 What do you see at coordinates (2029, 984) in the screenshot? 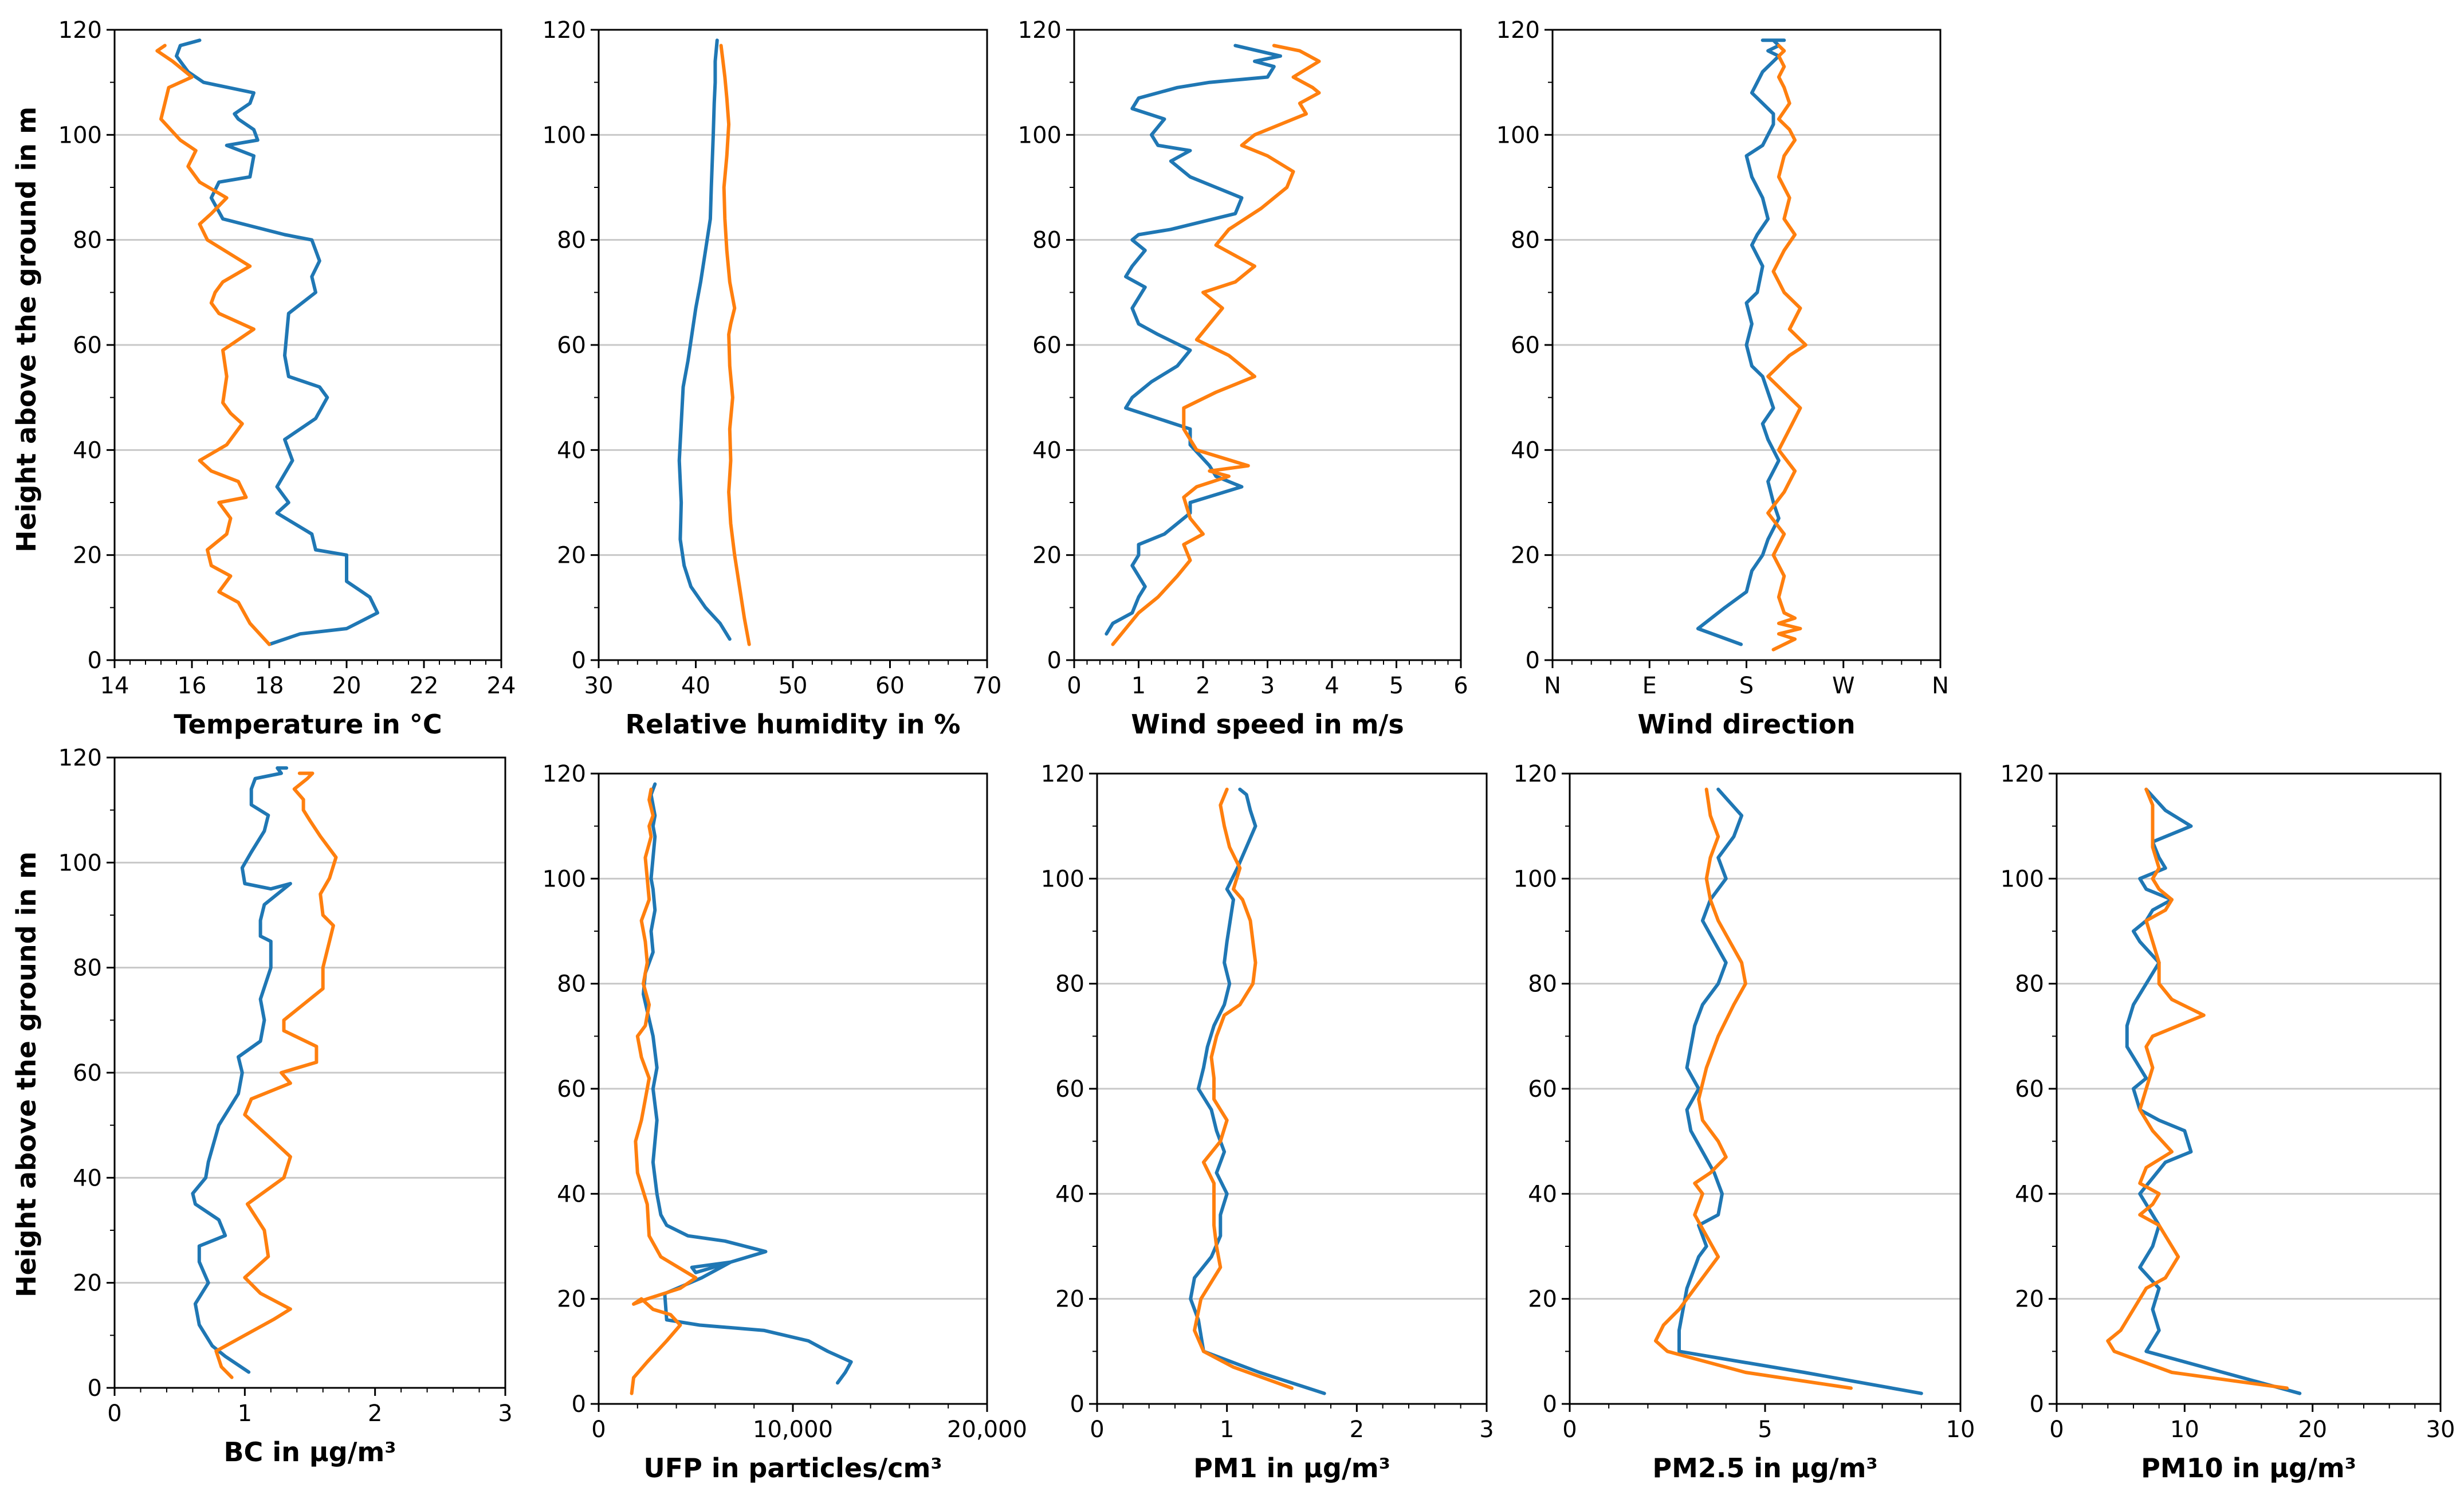
I see `ytick-label-pm10-4: 80` at bounding box center [2029, 984].